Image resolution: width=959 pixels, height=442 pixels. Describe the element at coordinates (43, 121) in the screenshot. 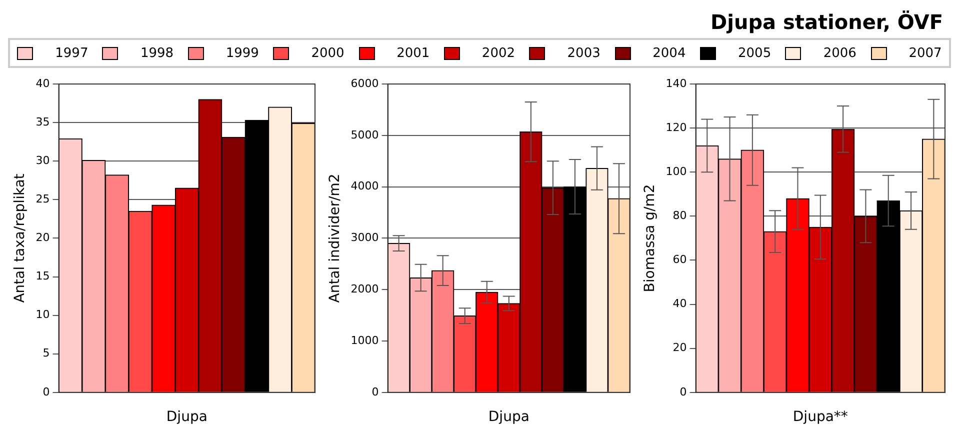

I see `y-tick-label: 35` at that location.